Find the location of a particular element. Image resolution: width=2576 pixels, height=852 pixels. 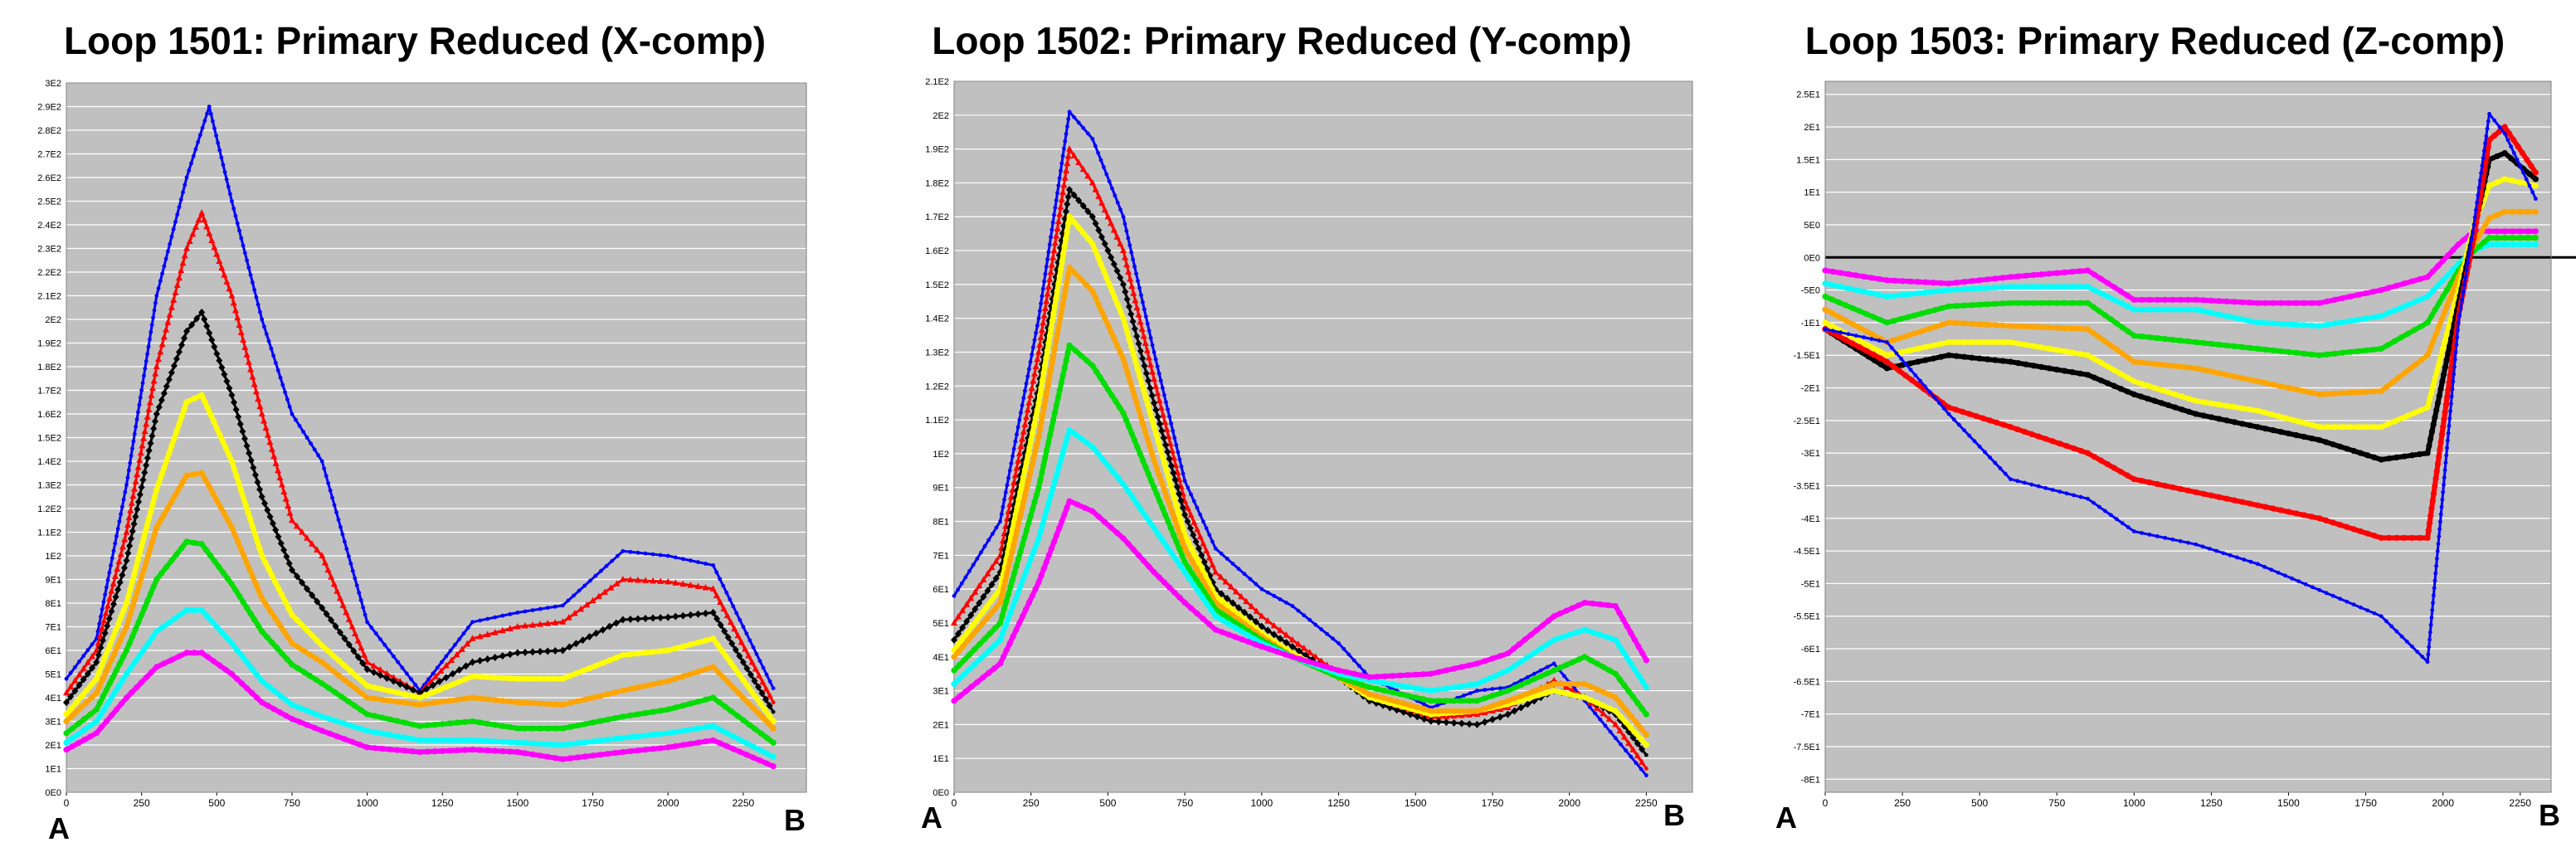

y-tick-label: 1E1 is located at coordinates (53, 770).